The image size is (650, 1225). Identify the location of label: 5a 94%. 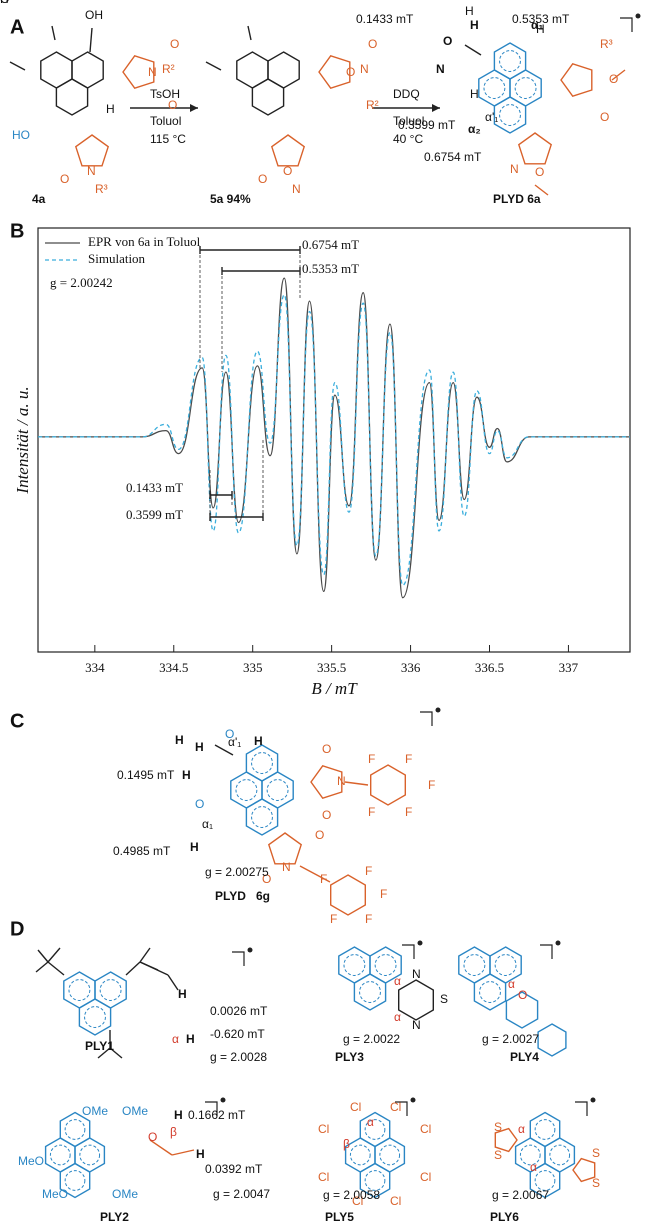
(230, 199).